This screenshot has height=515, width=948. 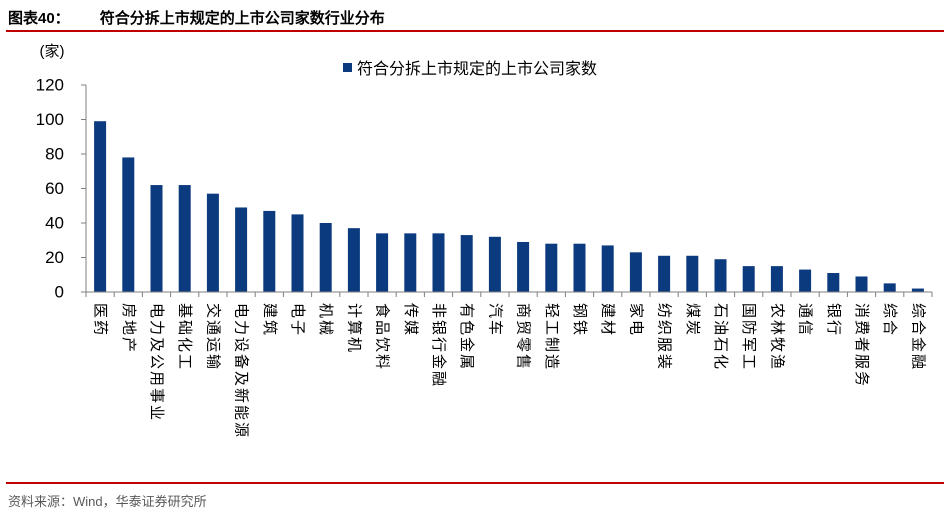 I want to click on y-axis-unit-label: (家), so click(x=52, y=51).